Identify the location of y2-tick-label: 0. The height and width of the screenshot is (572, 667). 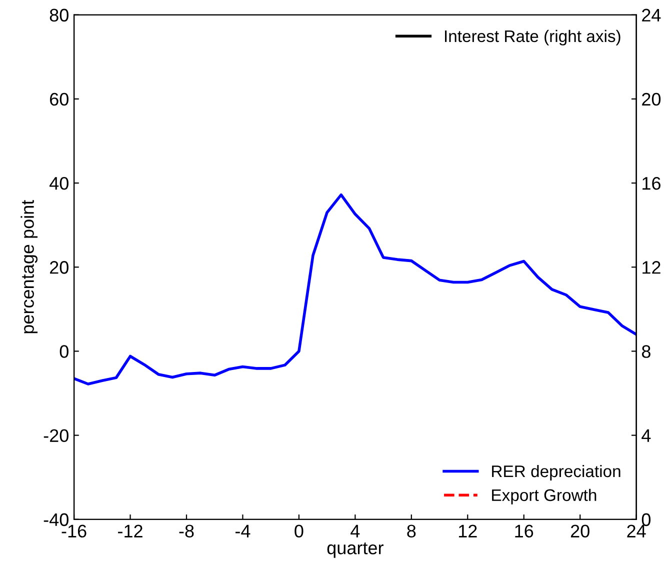
(646, 519).